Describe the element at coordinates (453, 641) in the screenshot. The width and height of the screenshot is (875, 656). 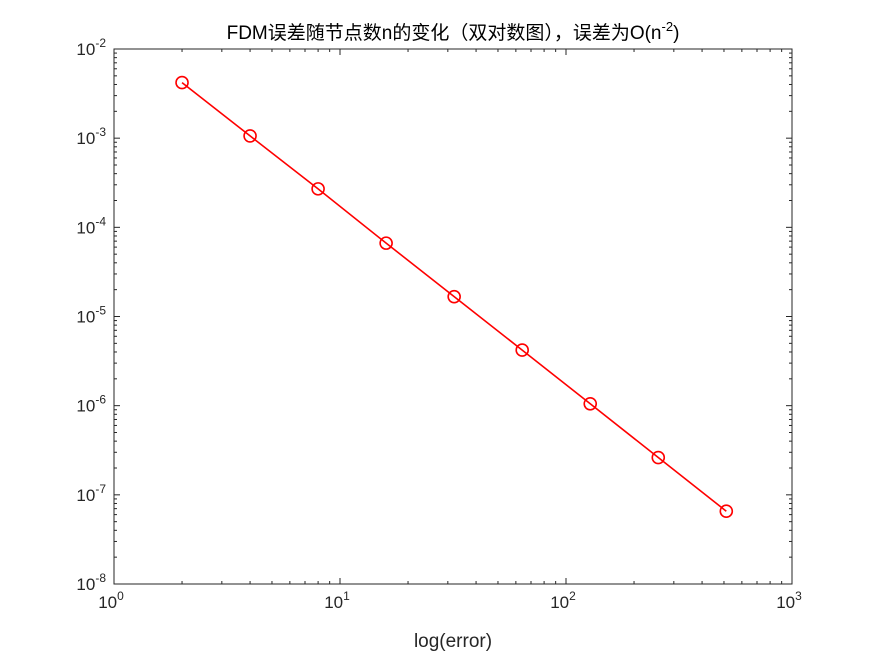
I see `x-axis-label: log(error)` at that location.